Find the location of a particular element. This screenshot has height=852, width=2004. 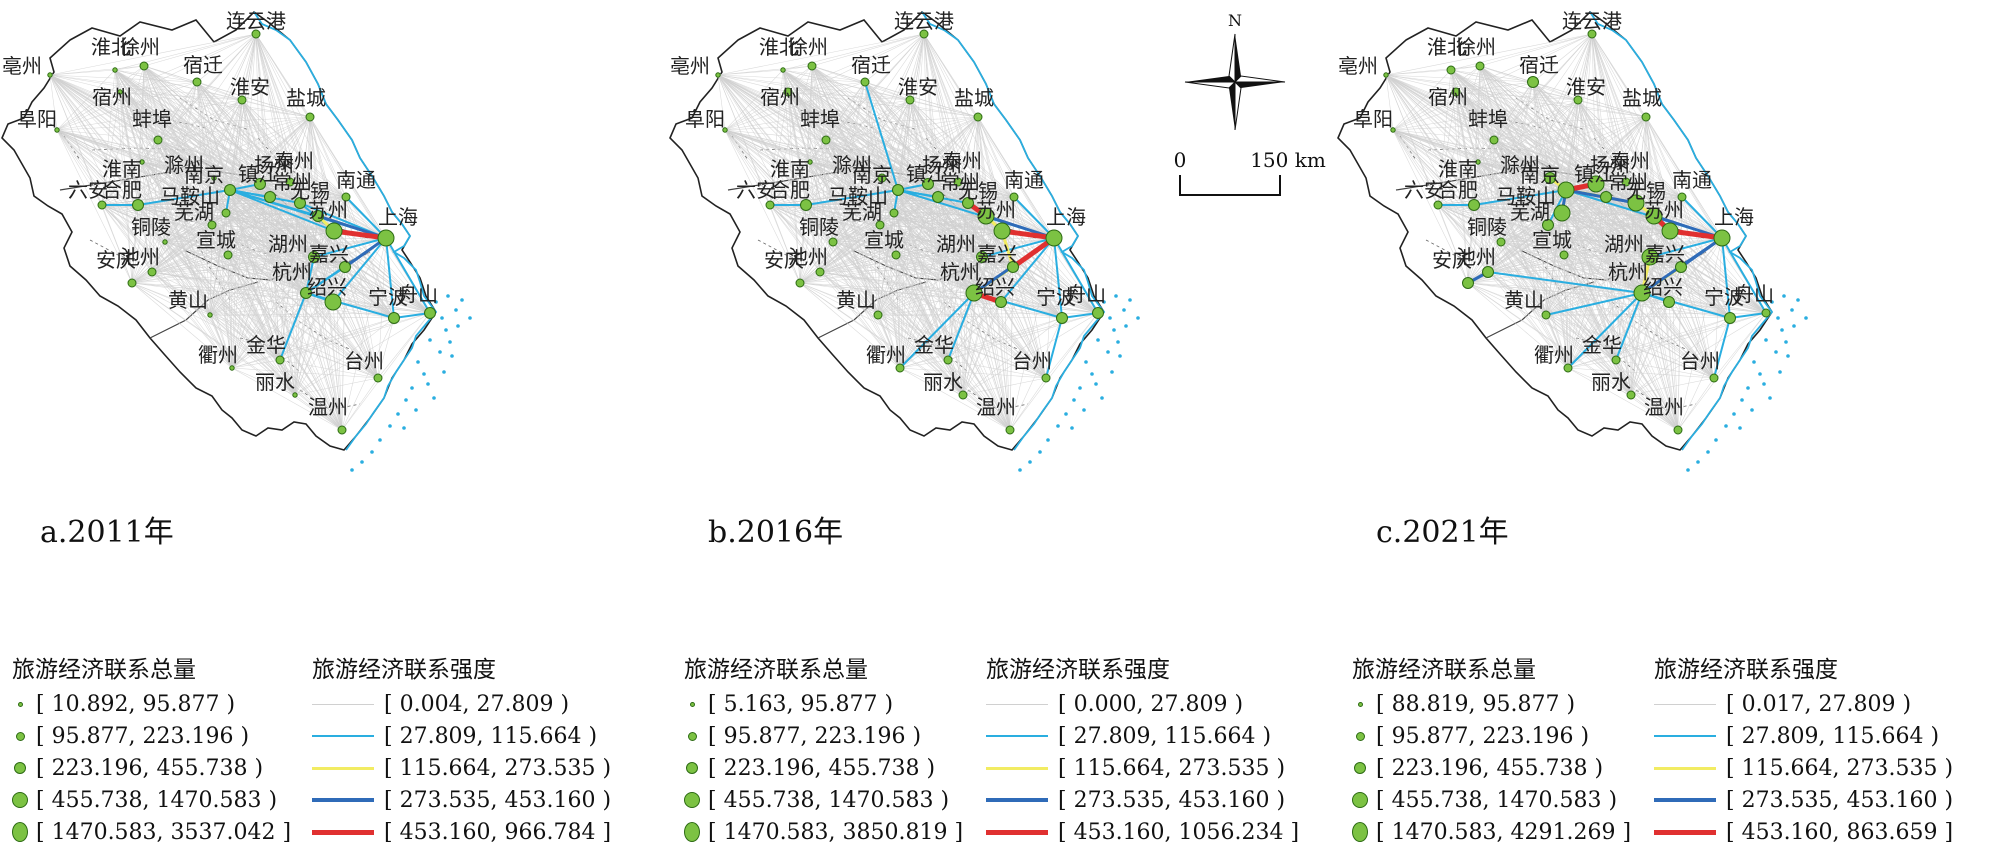

city-node-徐州 is located at coordinates (144, 66).